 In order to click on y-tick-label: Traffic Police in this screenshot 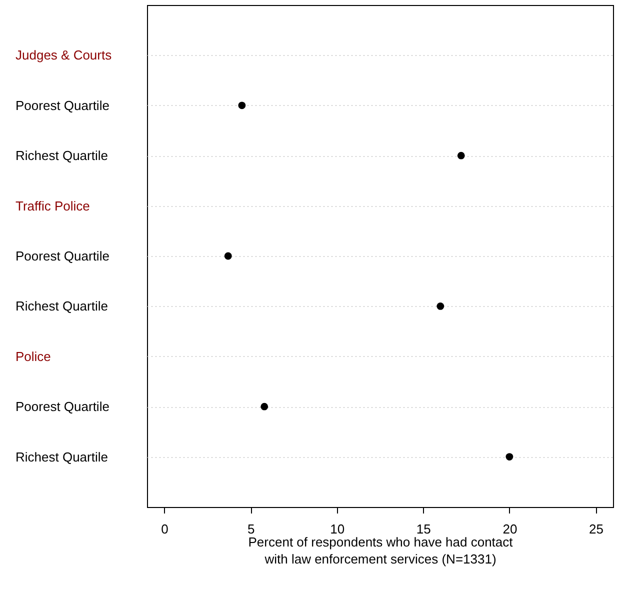, I will do `click(53, 206)`.